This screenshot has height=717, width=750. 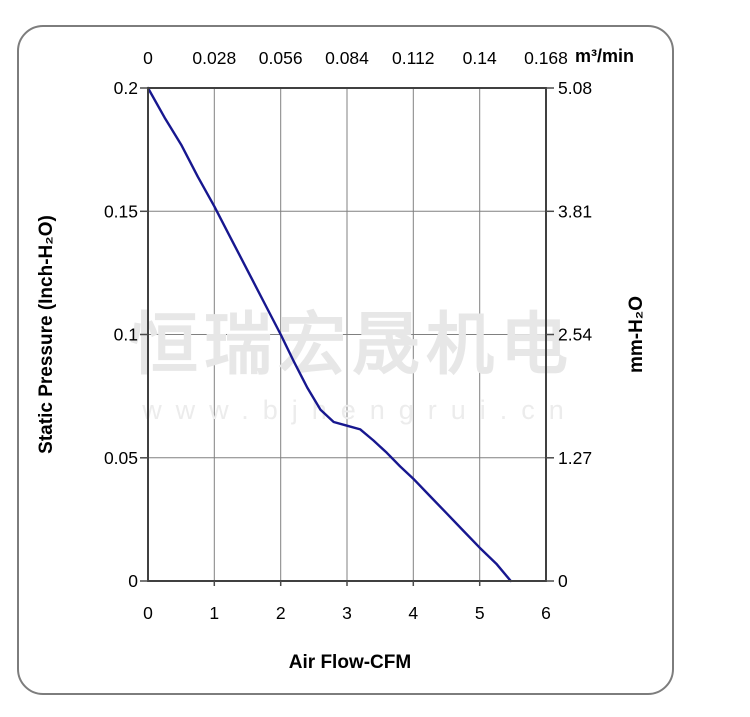 I want to click on top-tick-label: 0.056, so click(x=281, y=58).